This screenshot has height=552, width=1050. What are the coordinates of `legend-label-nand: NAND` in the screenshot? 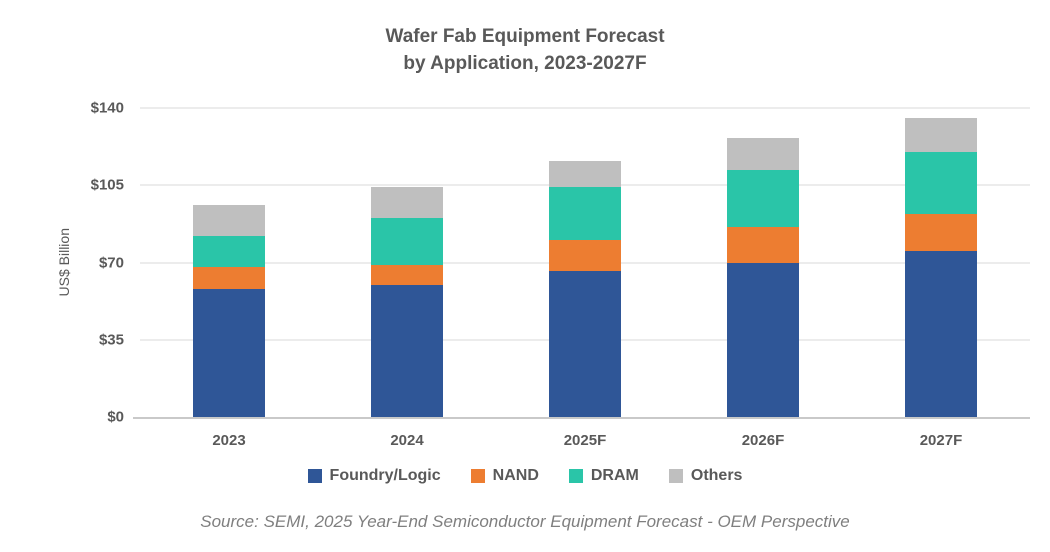 It's located at (515, 475).